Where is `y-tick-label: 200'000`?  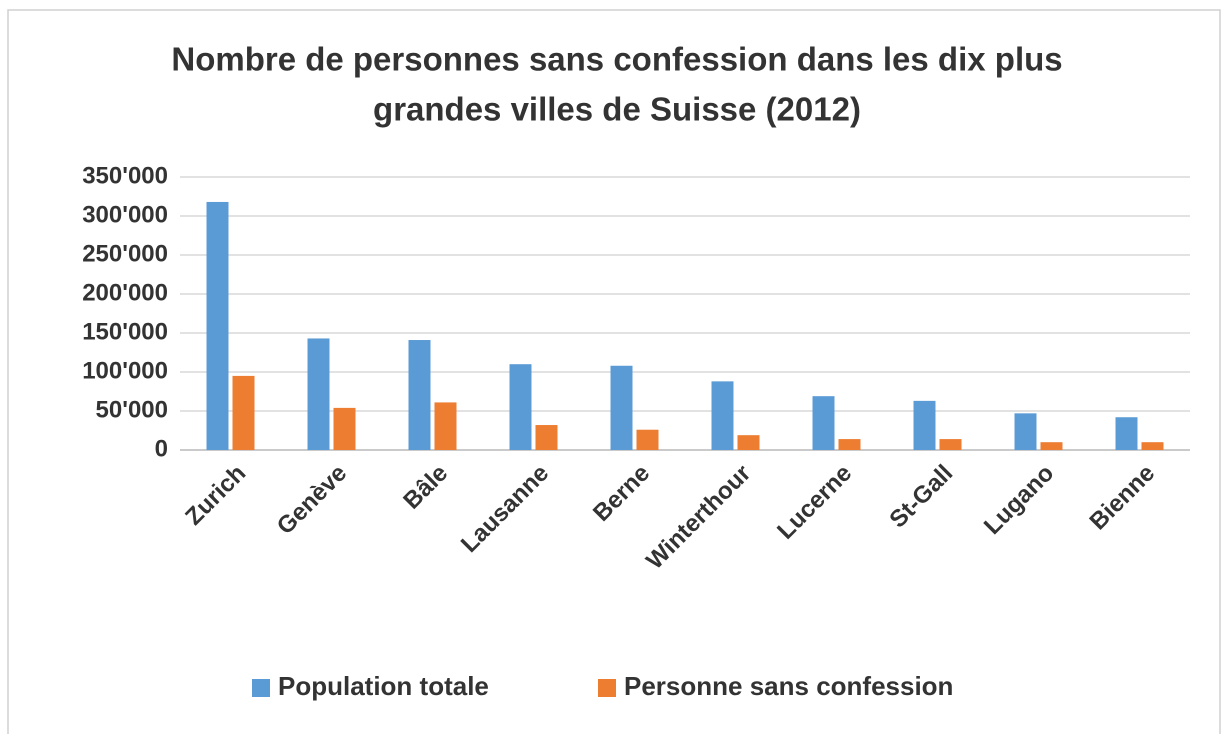 y-tick-label: 200'000 is located at coordinates (125, 292).